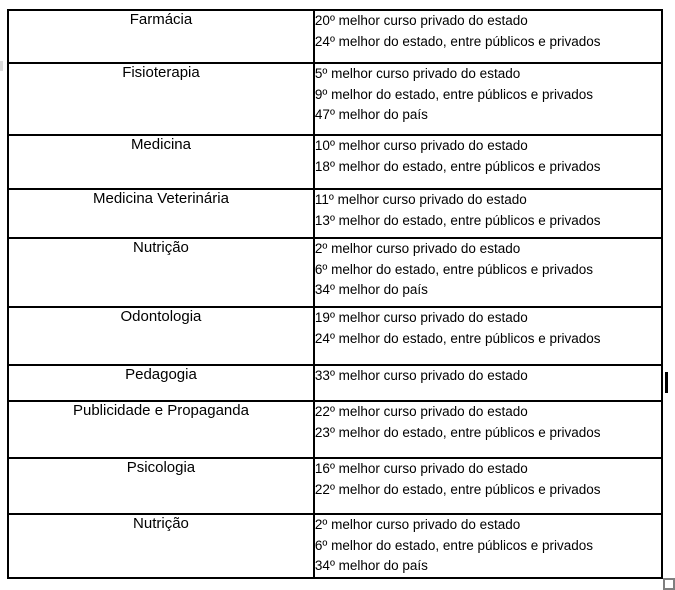 The image size is (675, 590). What do you see at coordinates (161, 429) in the screenshot?
I see `course-cell: Publicidade e Propaganda` at bounding box center [161, 429].